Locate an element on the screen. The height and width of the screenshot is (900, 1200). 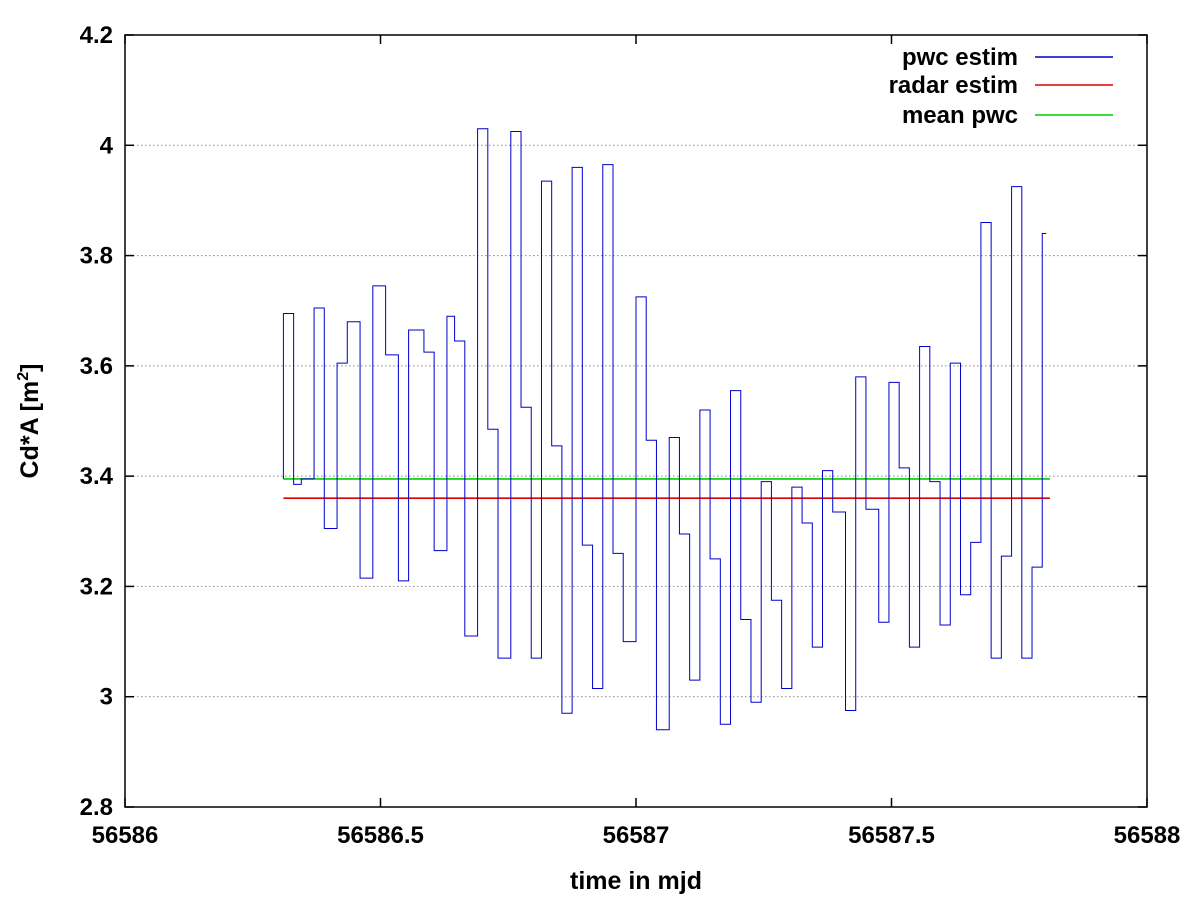
x-tick-label: 56588 is located at coordinates (1147, 835).